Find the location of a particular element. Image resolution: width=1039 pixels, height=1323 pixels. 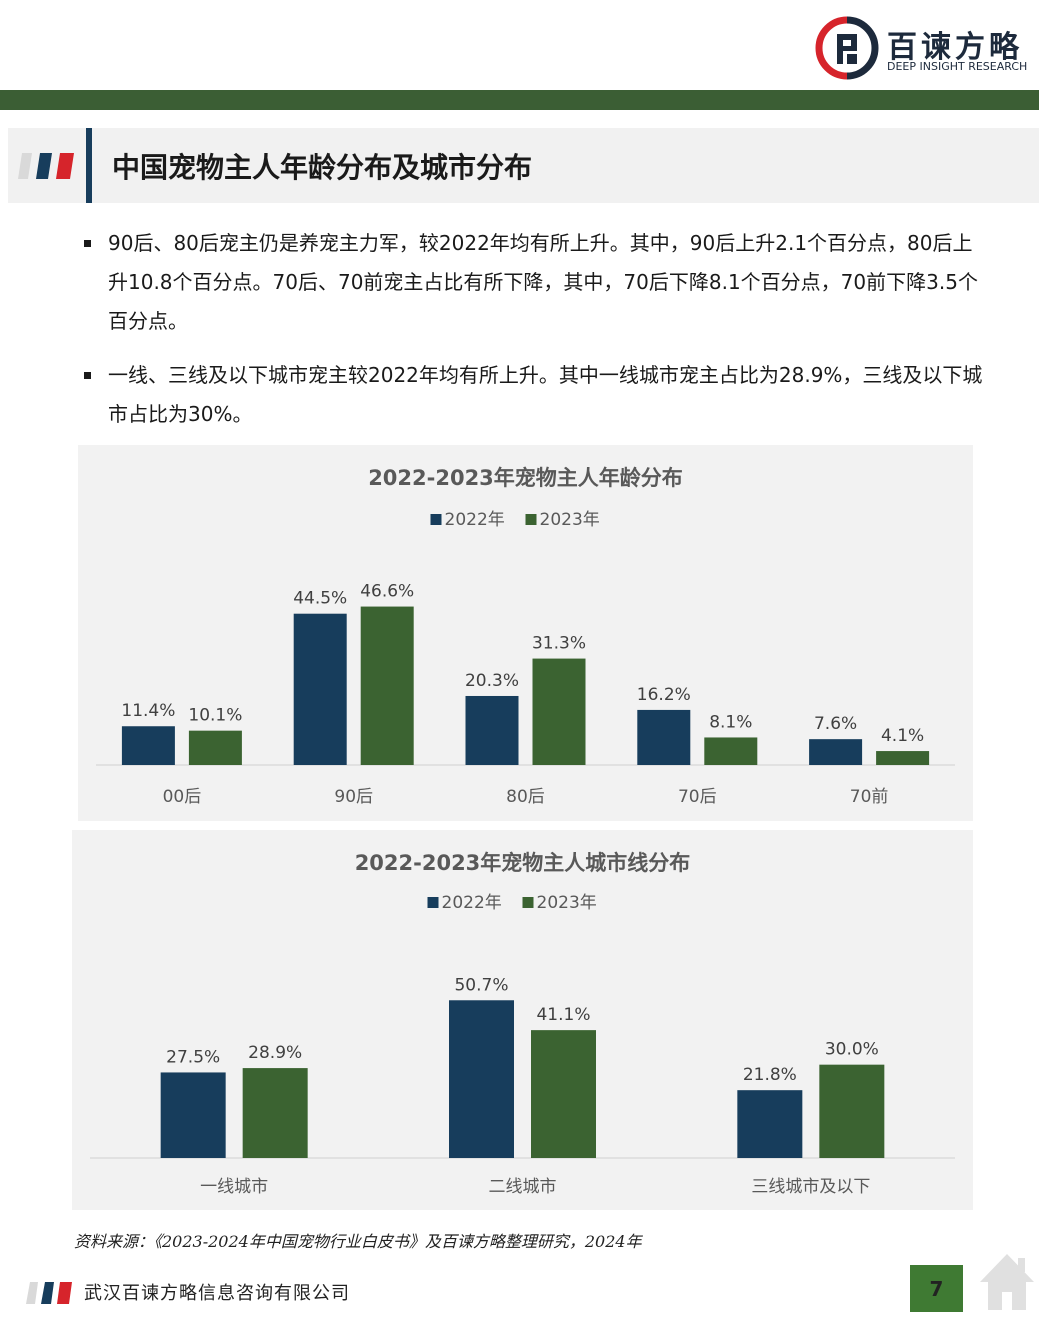

data-label: 21.8% is located at coordinates (770, 1075).